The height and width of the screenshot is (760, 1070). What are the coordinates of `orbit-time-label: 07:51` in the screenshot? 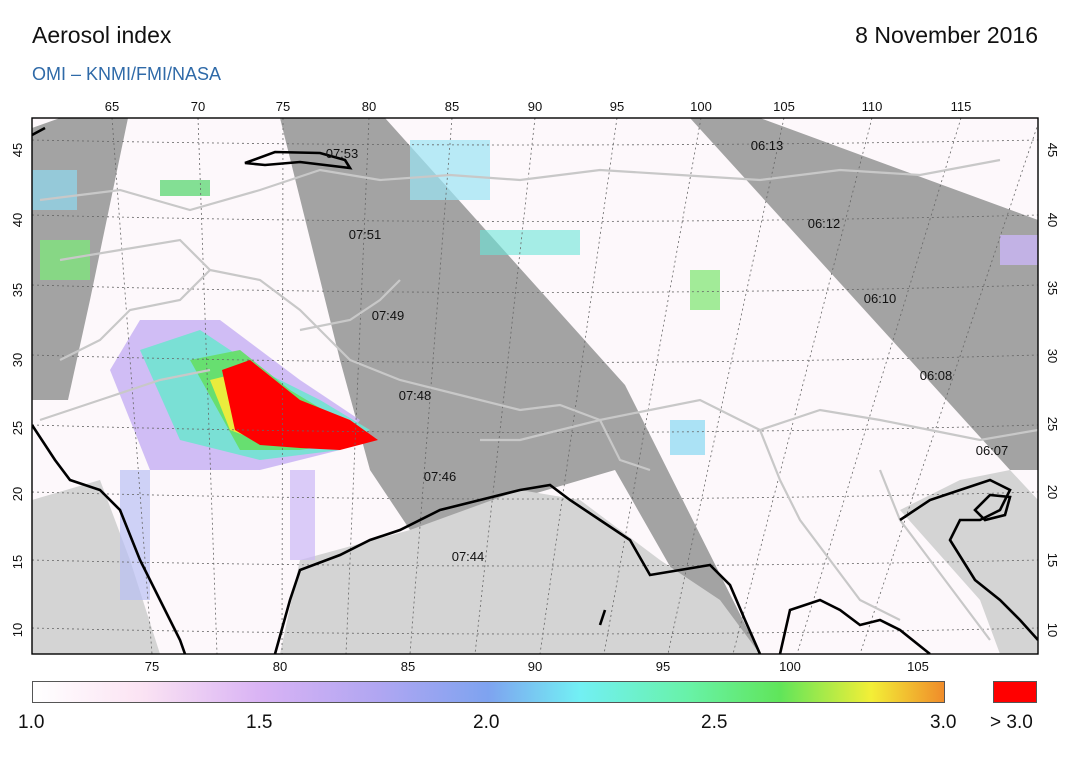 It's located at (365, 234).